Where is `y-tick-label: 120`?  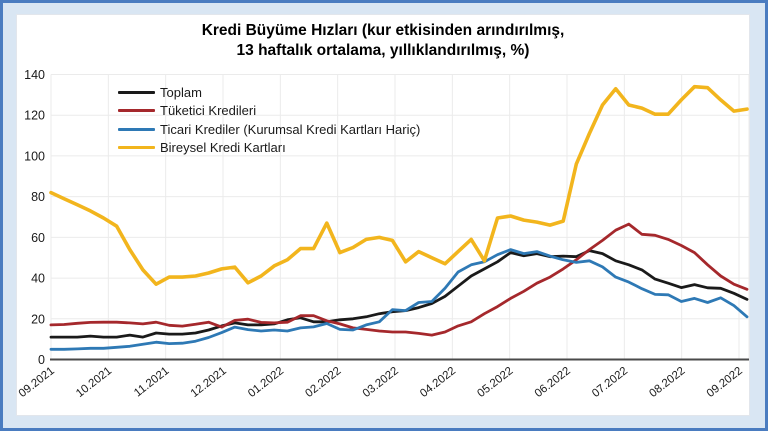
y-tick-label: 120 is located at coordinates (34, 116).